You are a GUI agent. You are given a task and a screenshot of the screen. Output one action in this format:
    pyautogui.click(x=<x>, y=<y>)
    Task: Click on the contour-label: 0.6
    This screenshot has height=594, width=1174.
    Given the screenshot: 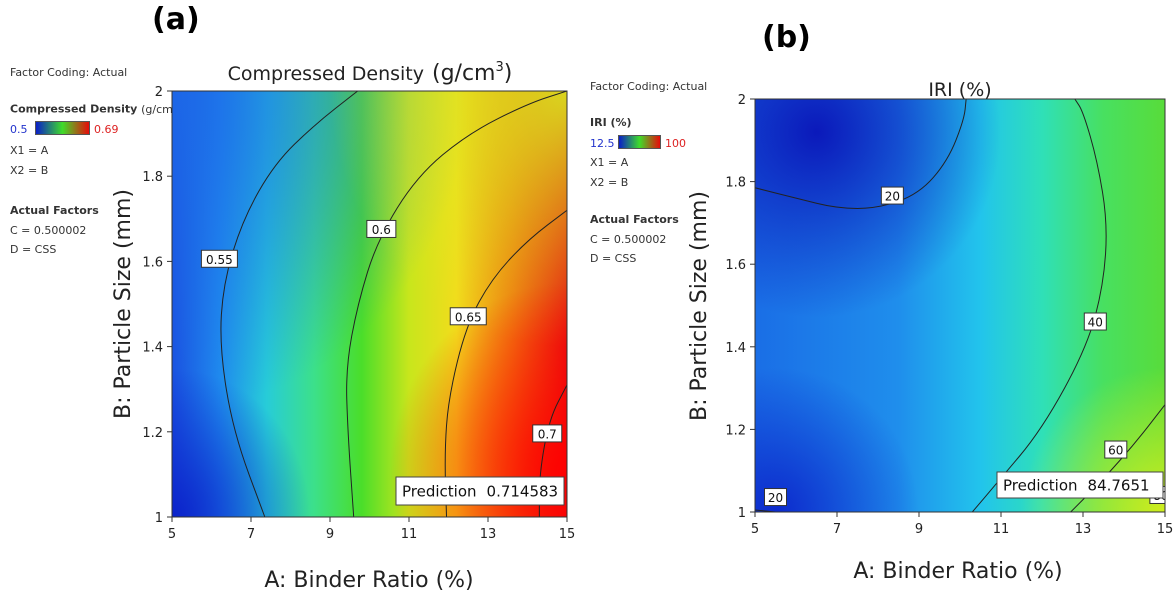 What is the action you would take?
    pyautogui.click(x=381, y=228)
    